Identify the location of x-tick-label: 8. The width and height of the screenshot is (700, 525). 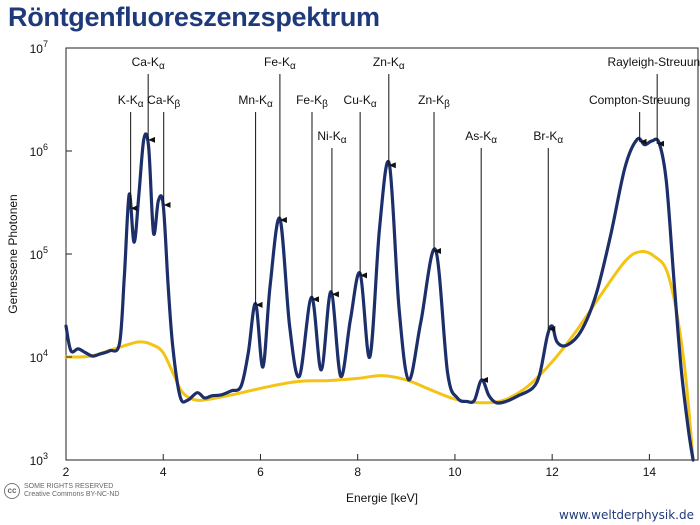
(357, 472).